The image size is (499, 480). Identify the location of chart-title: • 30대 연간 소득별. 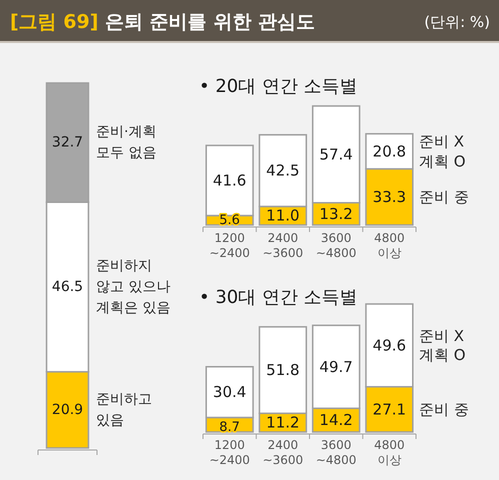
(278, 297).